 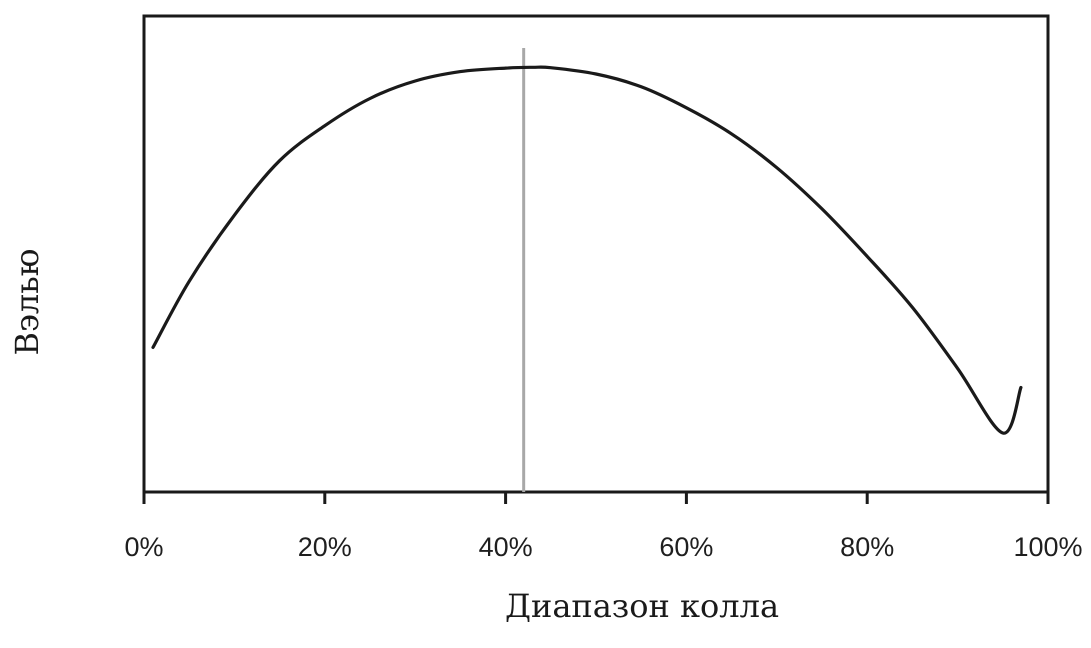 I want to click on x-tick-label: 80%, so click(x=867, y=547).